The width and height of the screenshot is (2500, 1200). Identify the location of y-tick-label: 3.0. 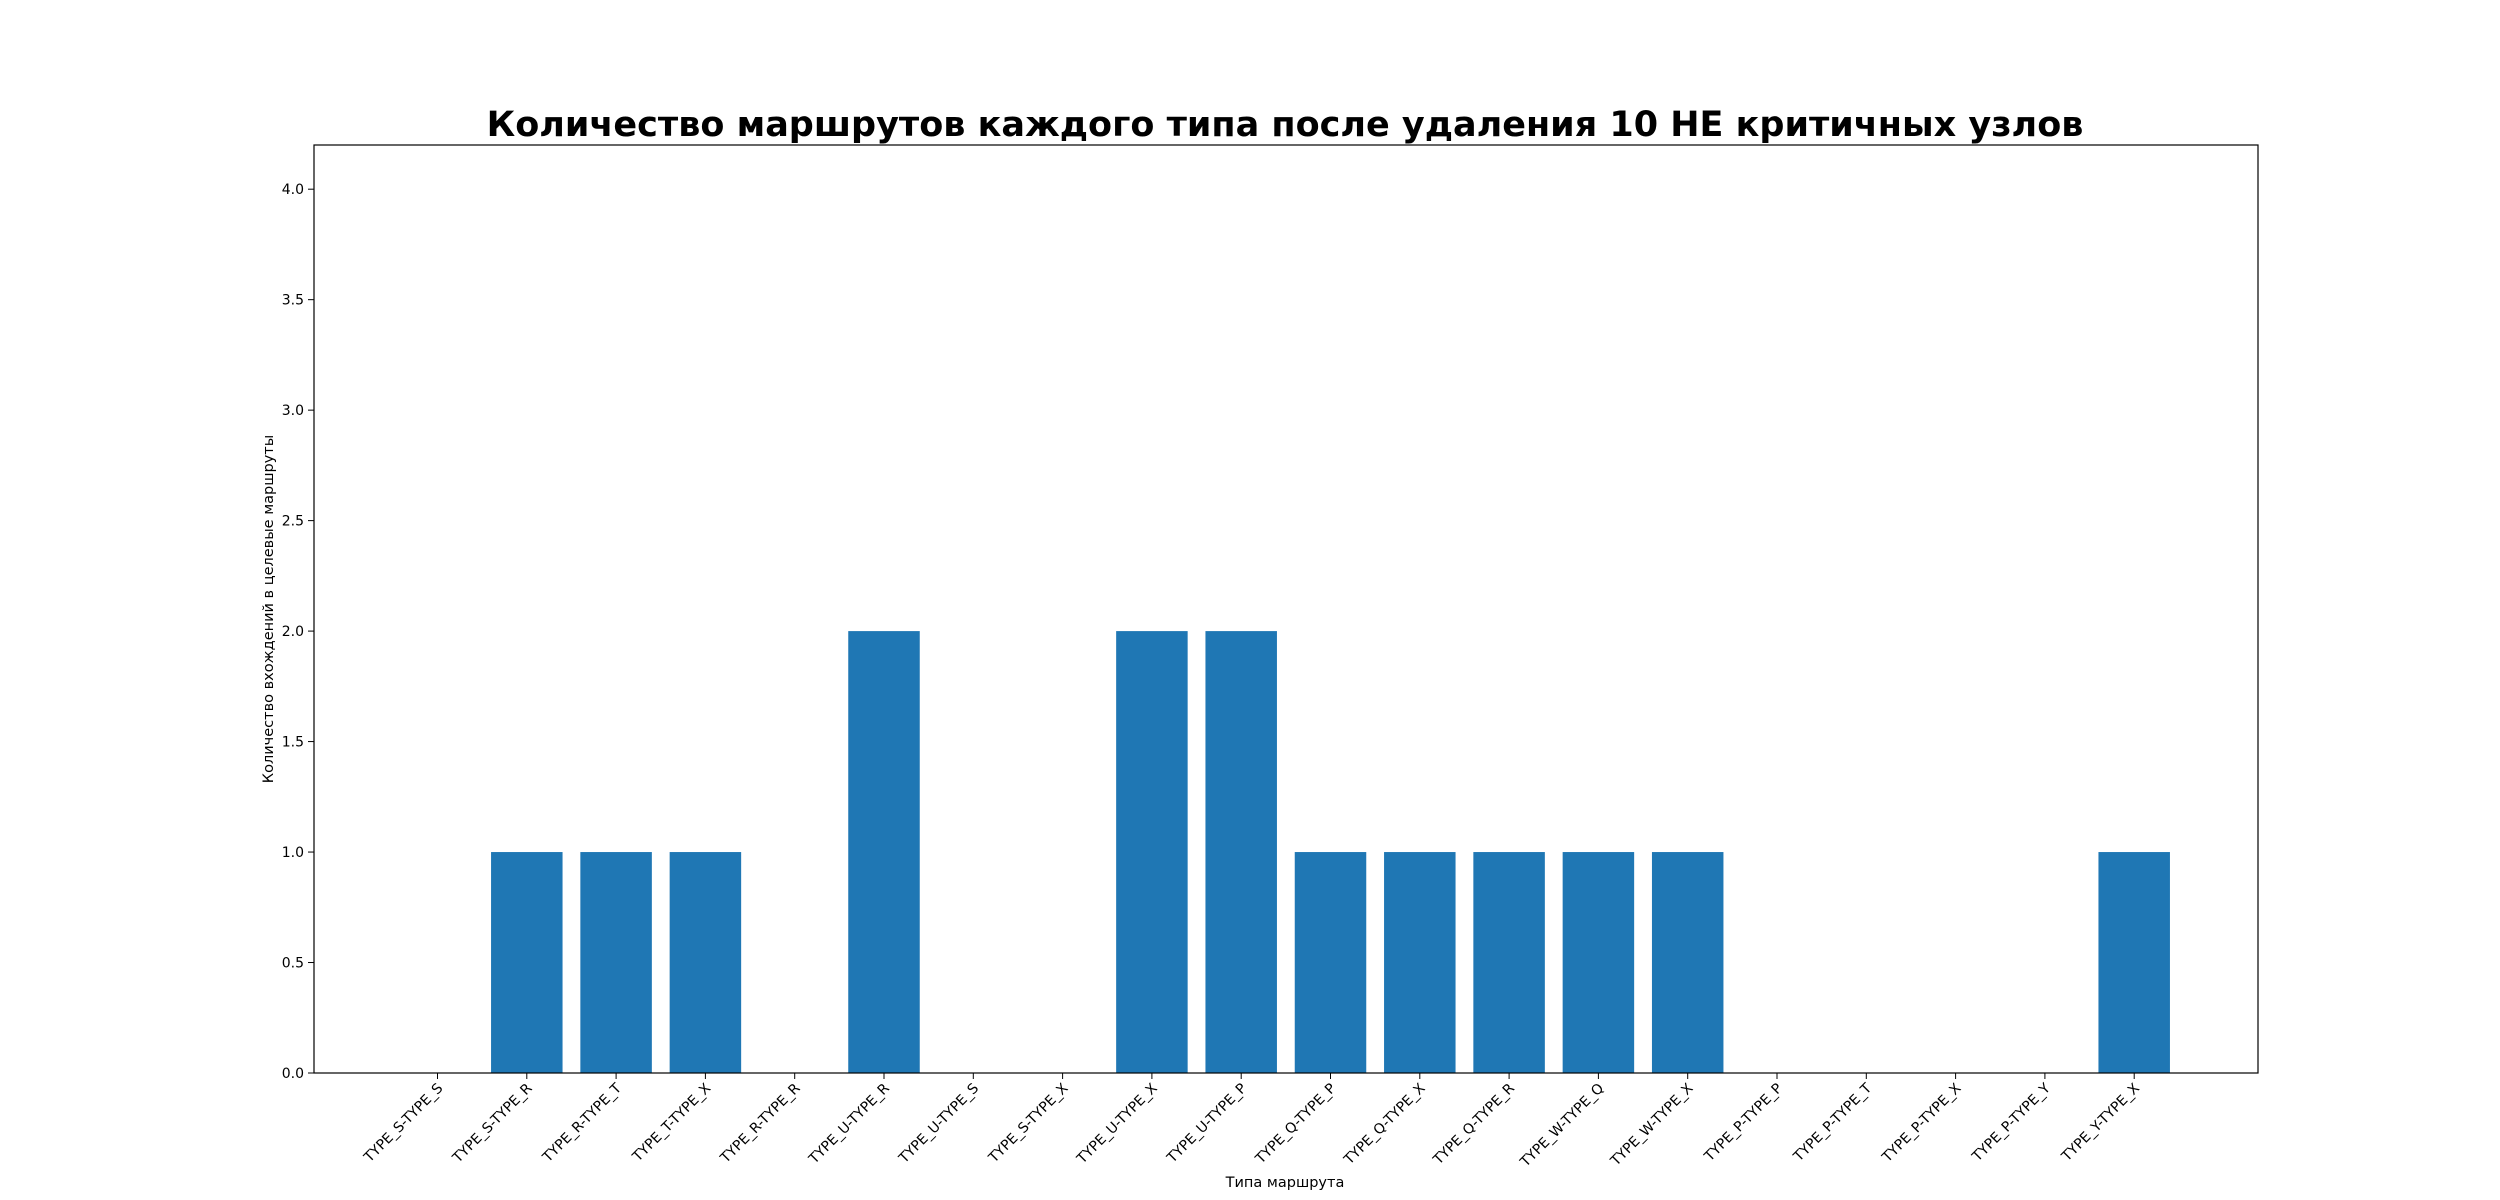
(293, 411).